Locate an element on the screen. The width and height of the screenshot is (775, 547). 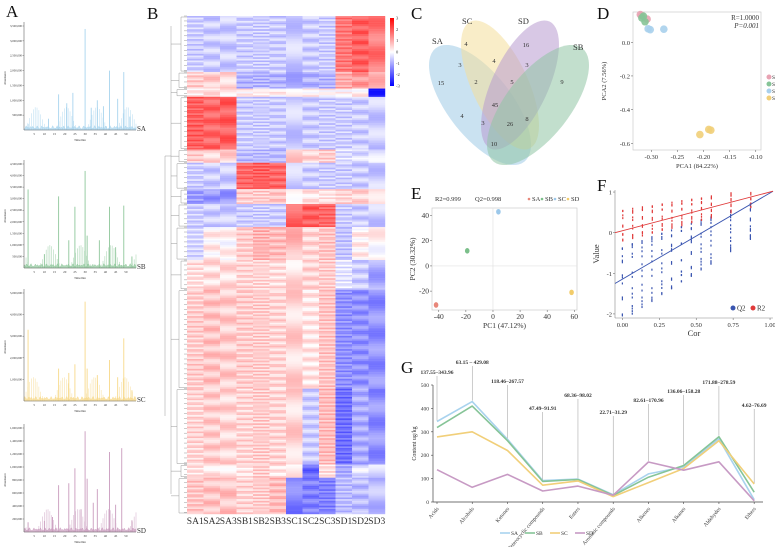
q2-statistic: Q2=0.998 is located at coordinates (488, 199).